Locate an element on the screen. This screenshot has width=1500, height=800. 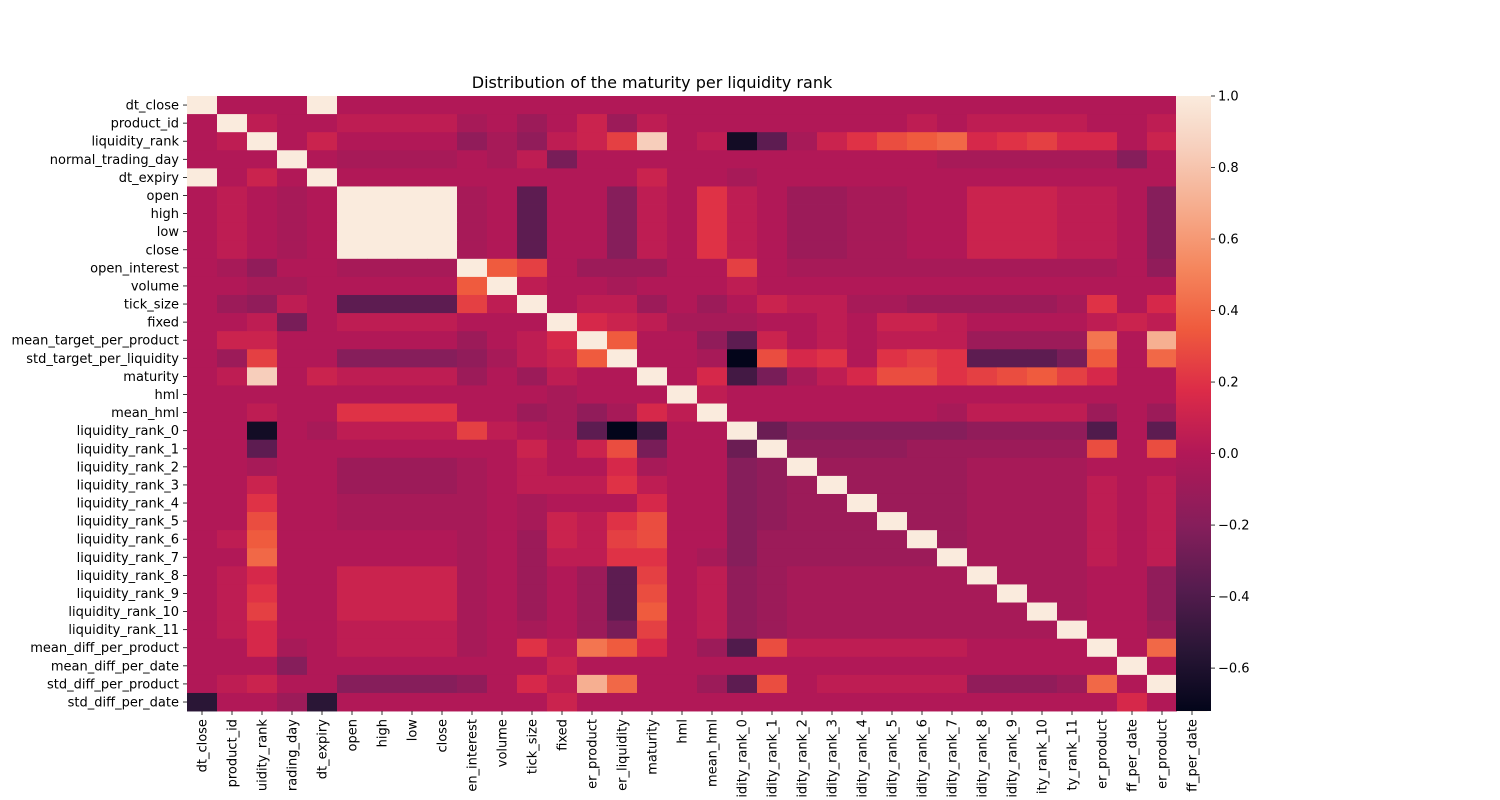
y-tick-label: high is located at coordinates (165, 214).